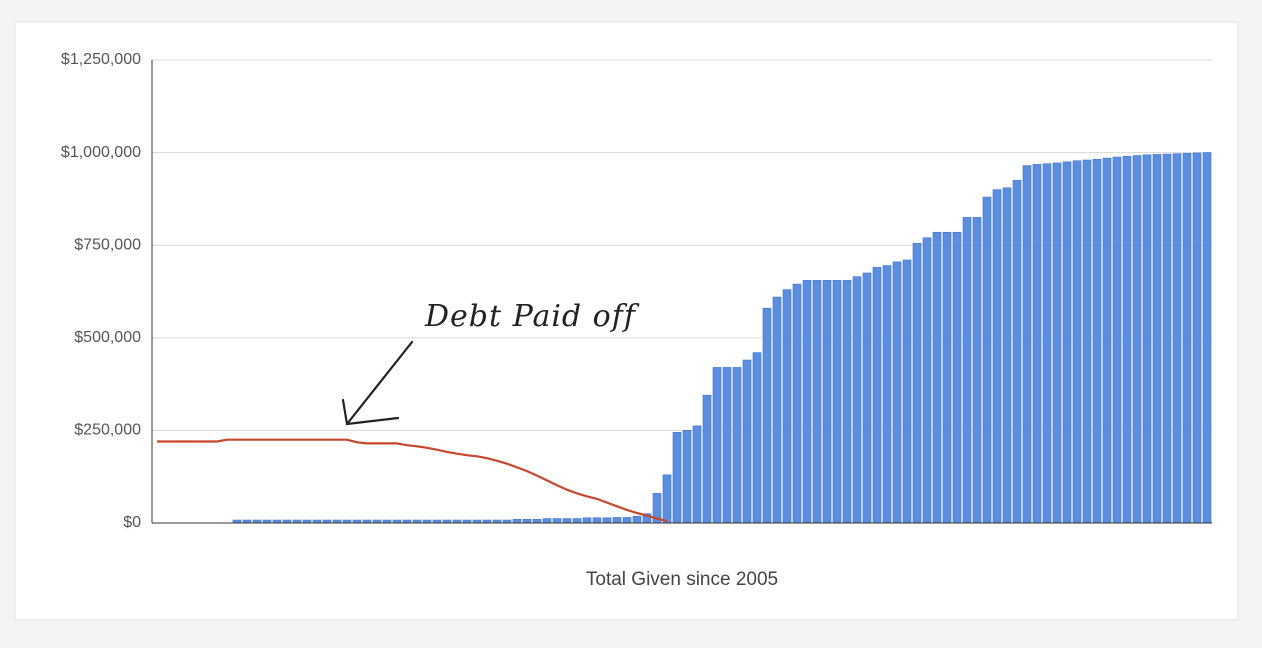 The height and width of the screenshot is (648, 1262). I want to click on x-axis-label: Total Given since 2005, so click(682, 579).